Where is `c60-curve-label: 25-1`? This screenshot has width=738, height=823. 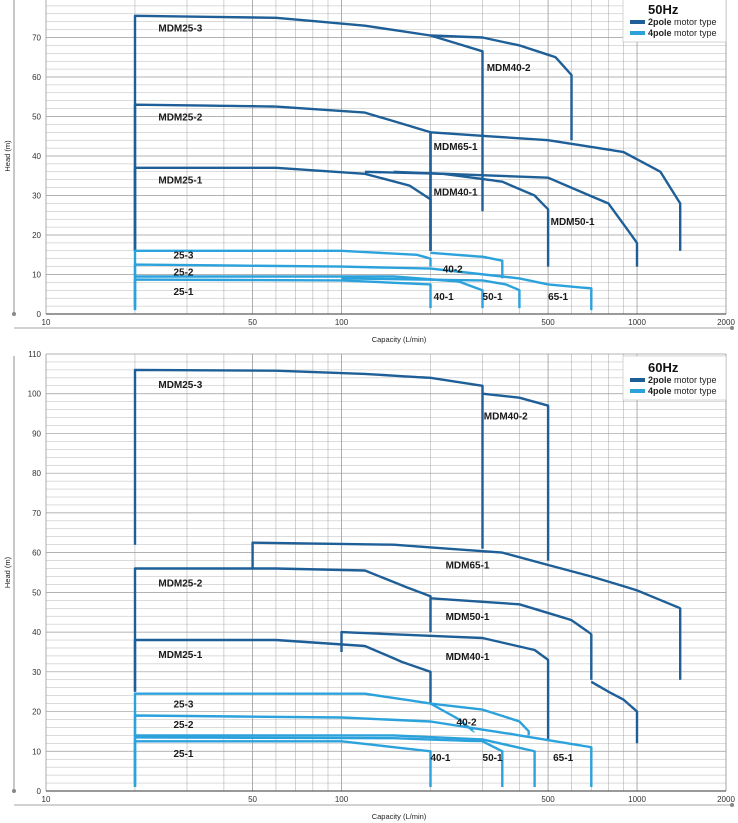
c60-curve-label: 25-1 is located at coordinates (183, 754).